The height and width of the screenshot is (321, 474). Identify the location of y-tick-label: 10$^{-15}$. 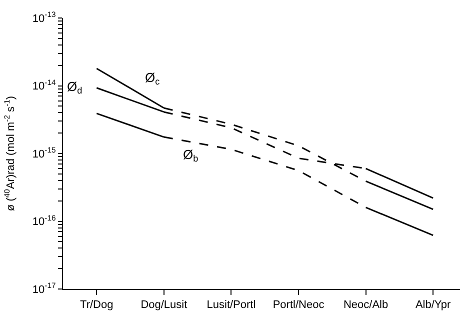
(44, 153).